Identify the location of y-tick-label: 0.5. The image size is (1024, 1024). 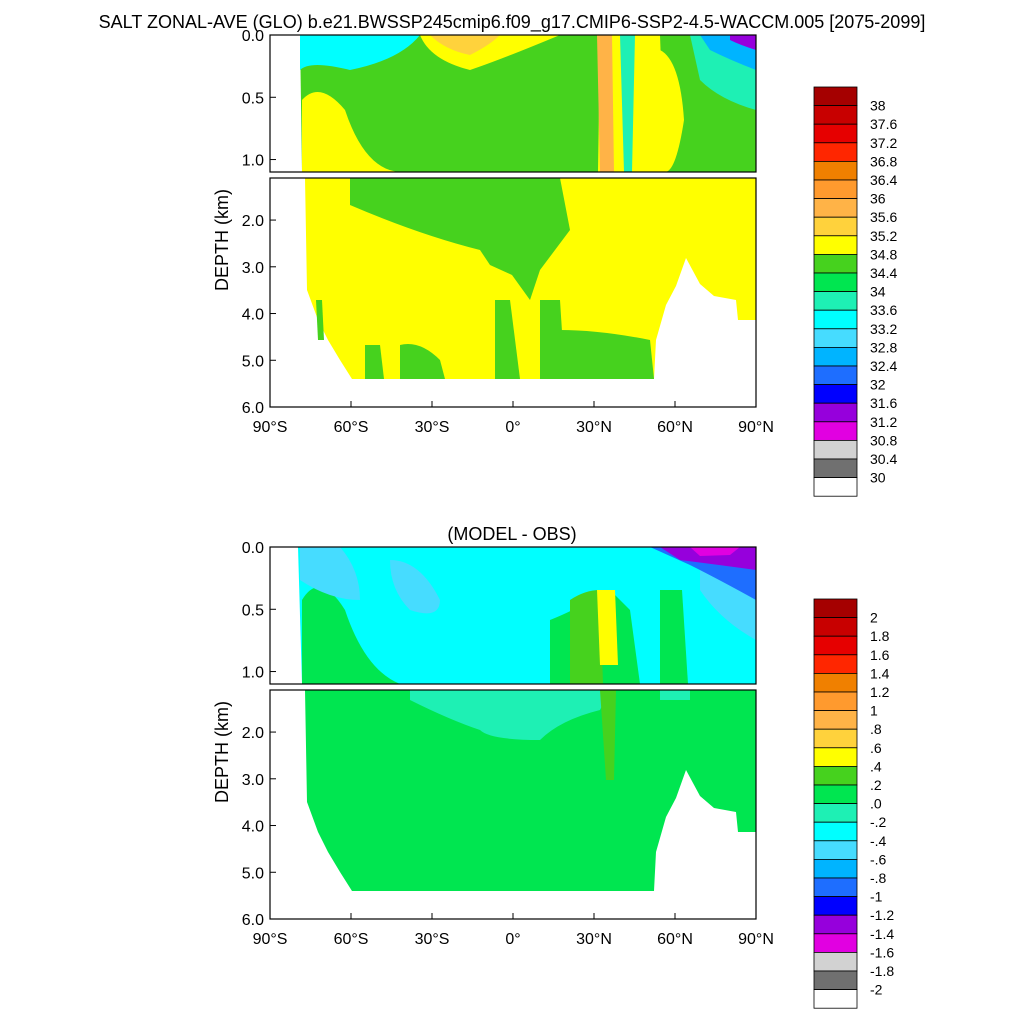
(253, 610).